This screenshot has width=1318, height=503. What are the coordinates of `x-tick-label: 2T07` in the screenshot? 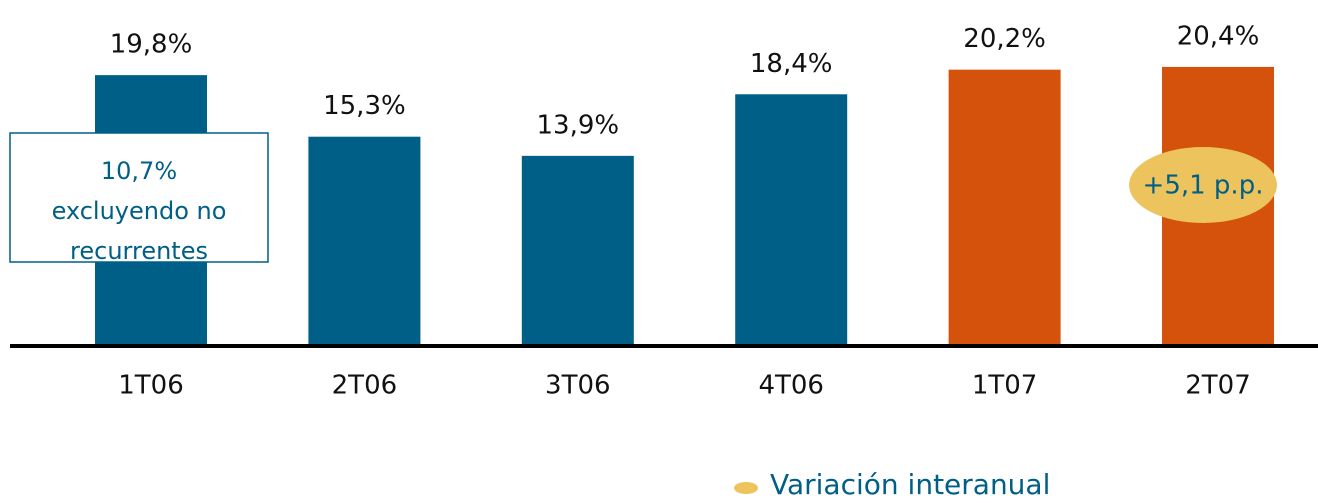 It's located at (1218, 386).